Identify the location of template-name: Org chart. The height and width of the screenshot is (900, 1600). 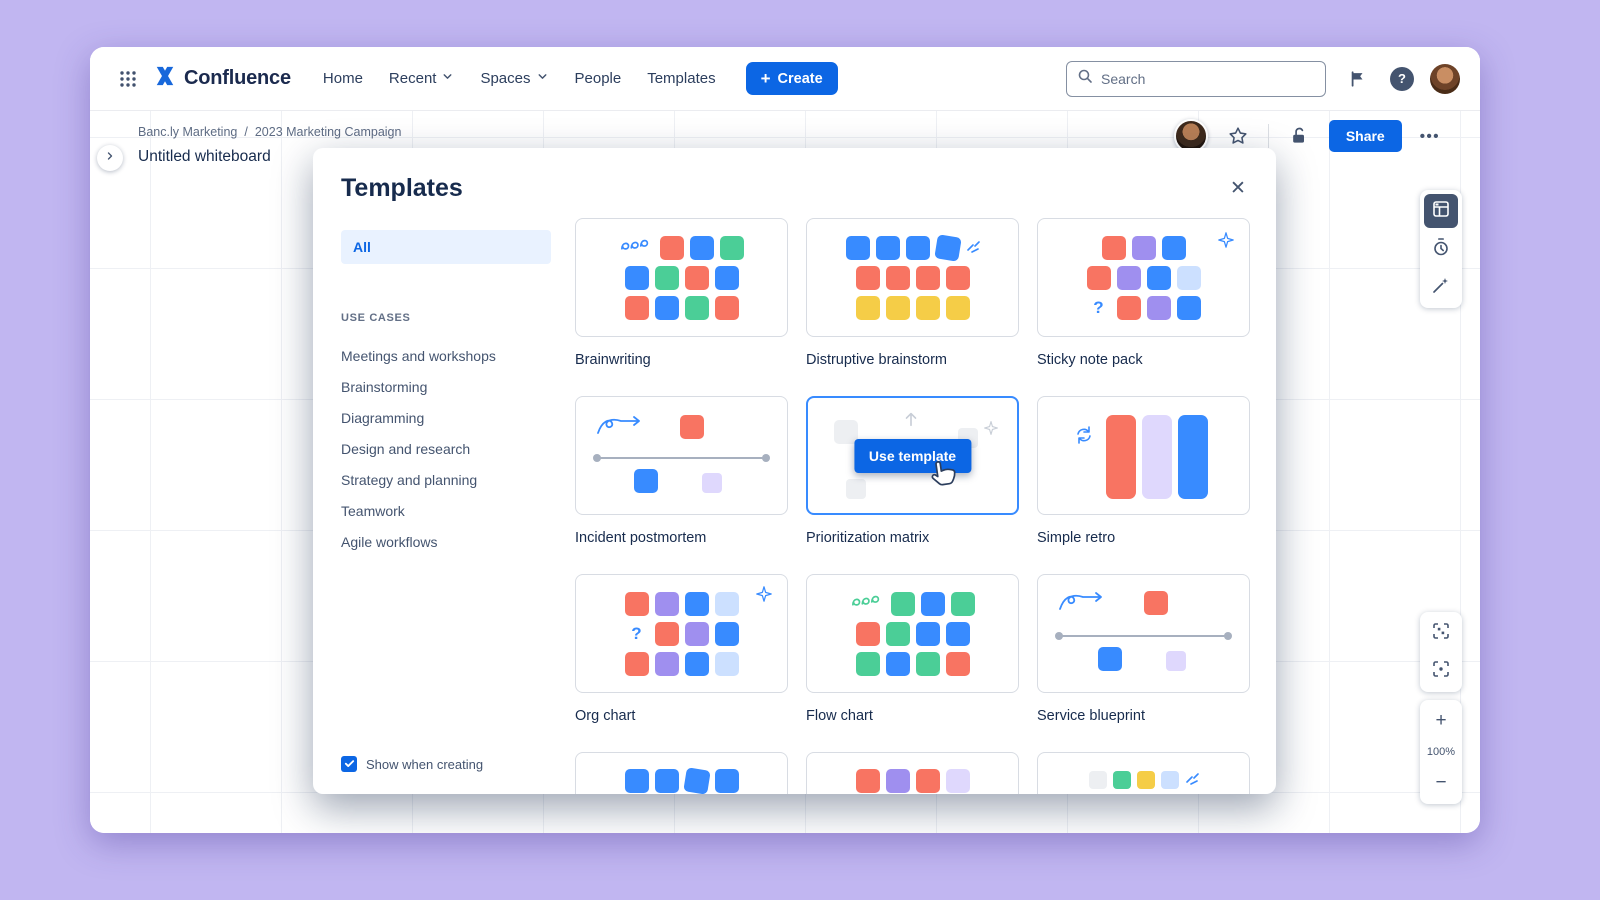
(605, 716).